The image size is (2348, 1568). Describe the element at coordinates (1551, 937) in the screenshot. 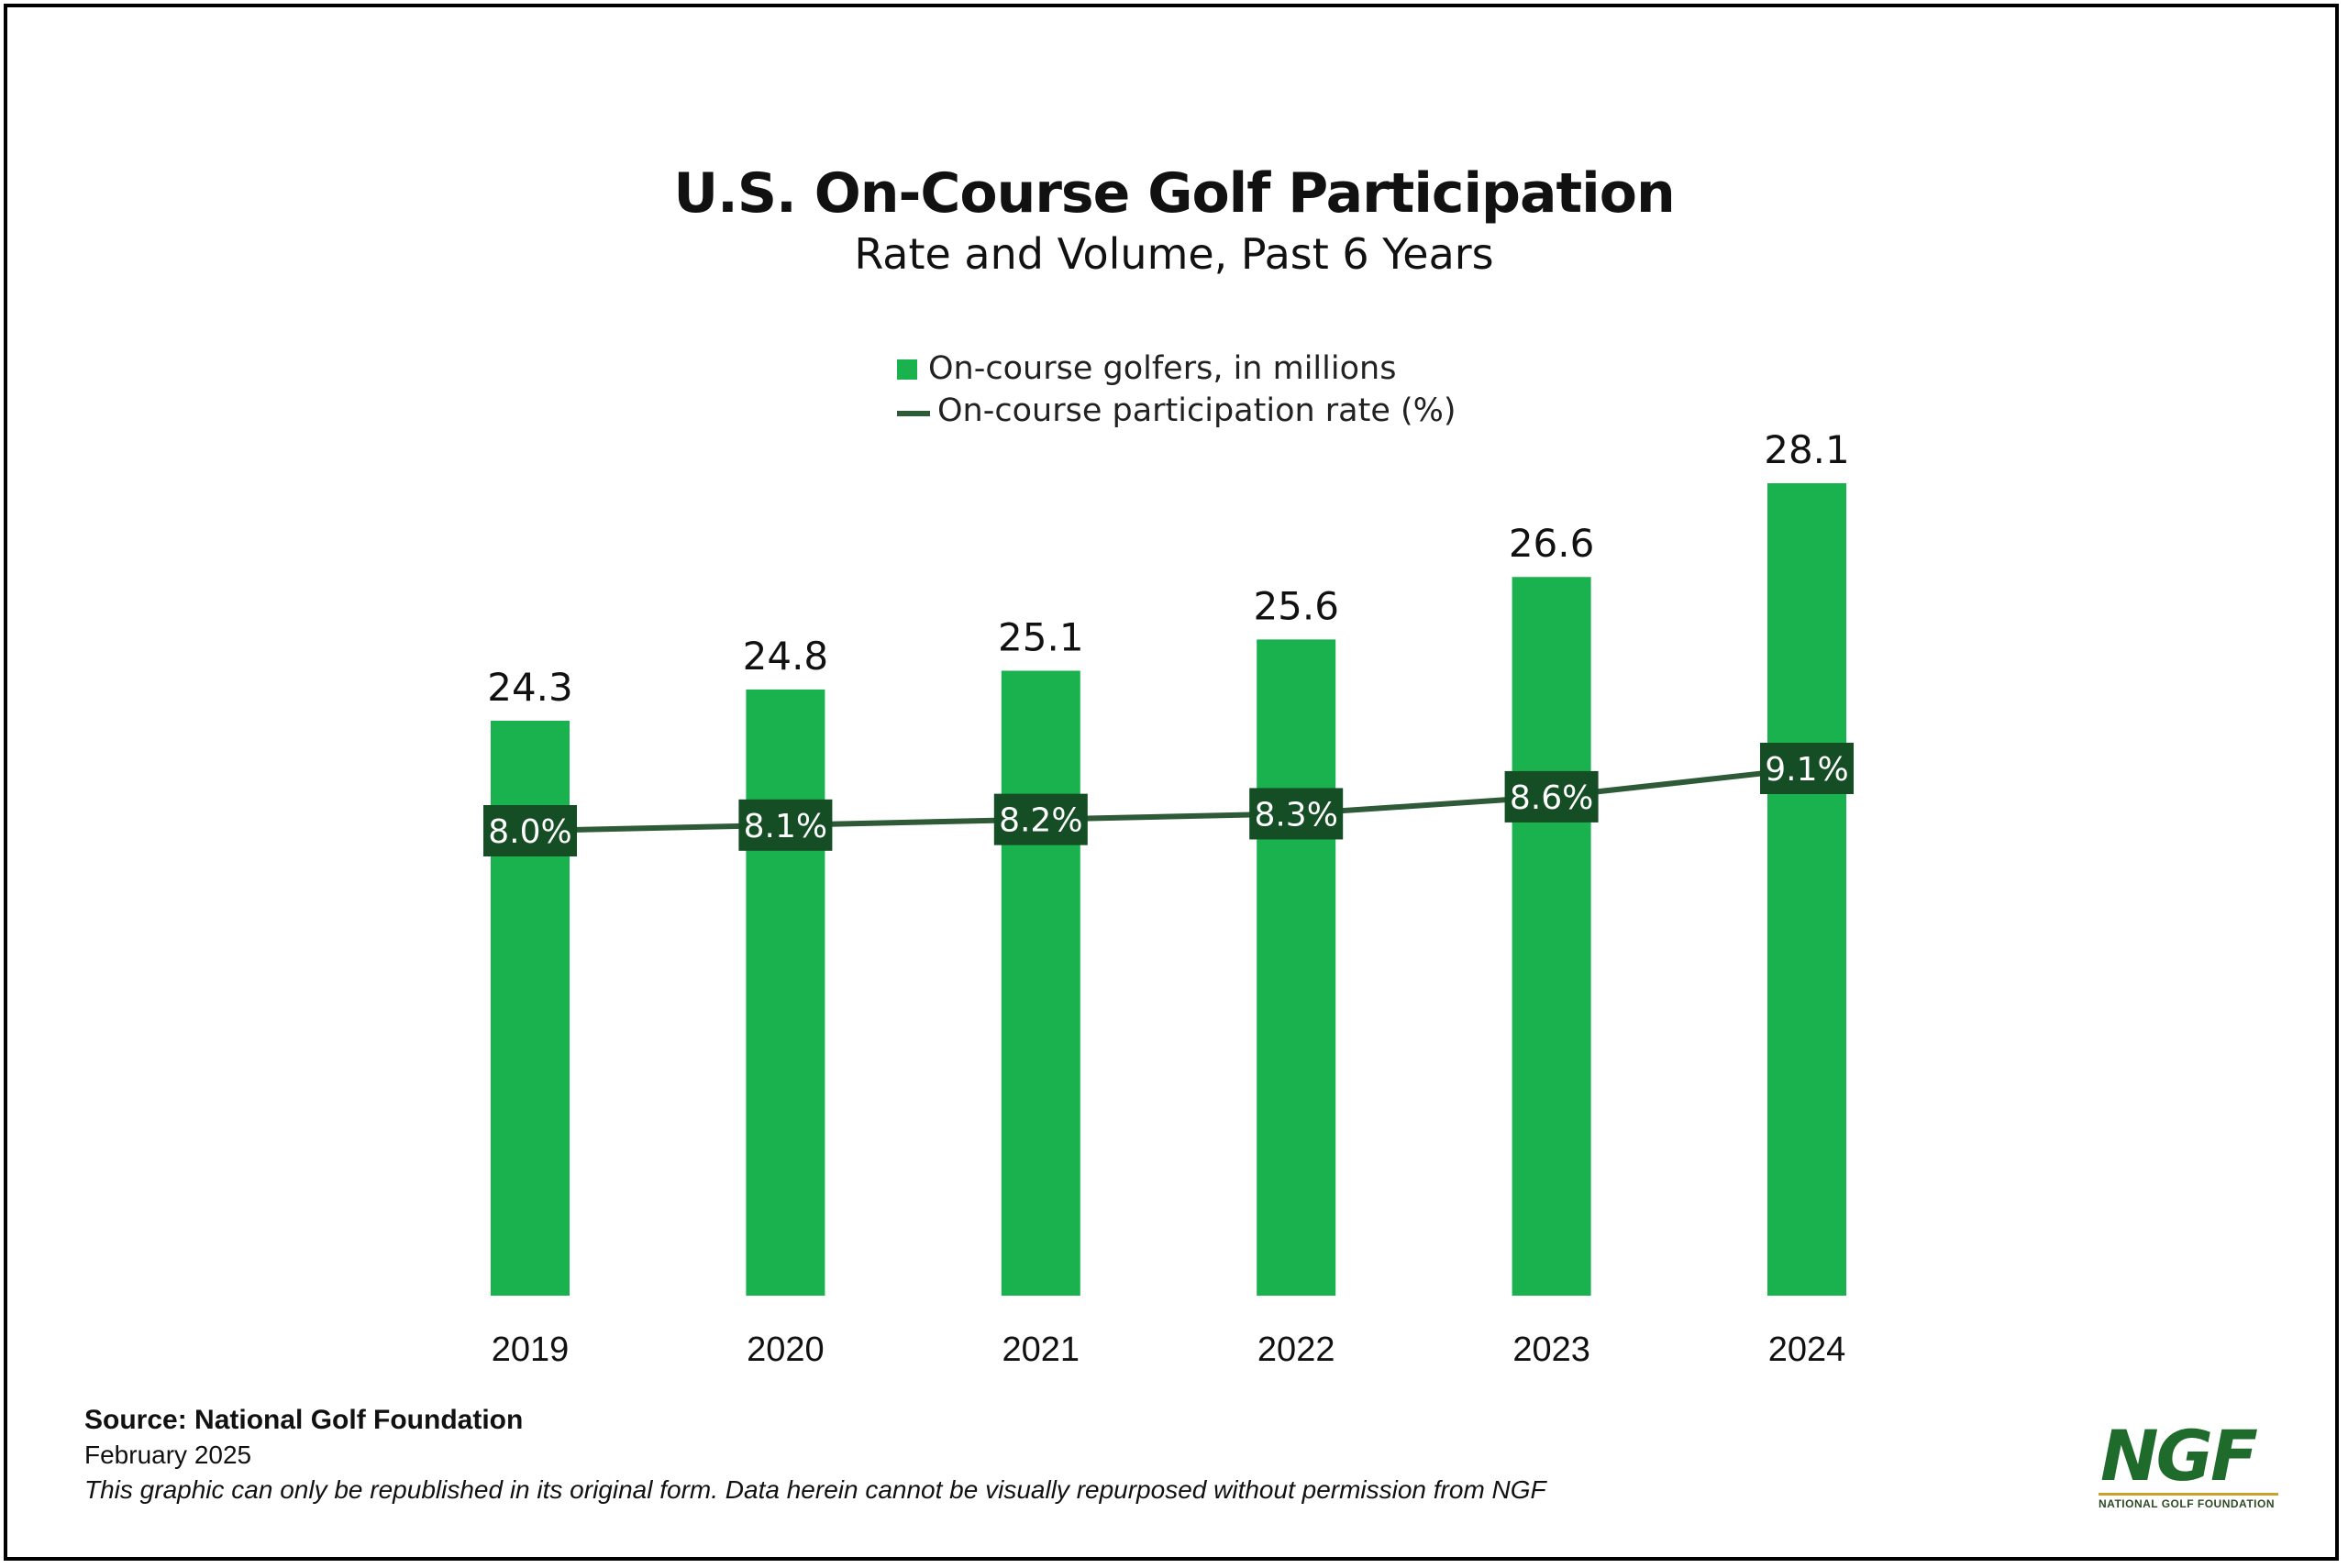

I see `bar-2023` at that location.